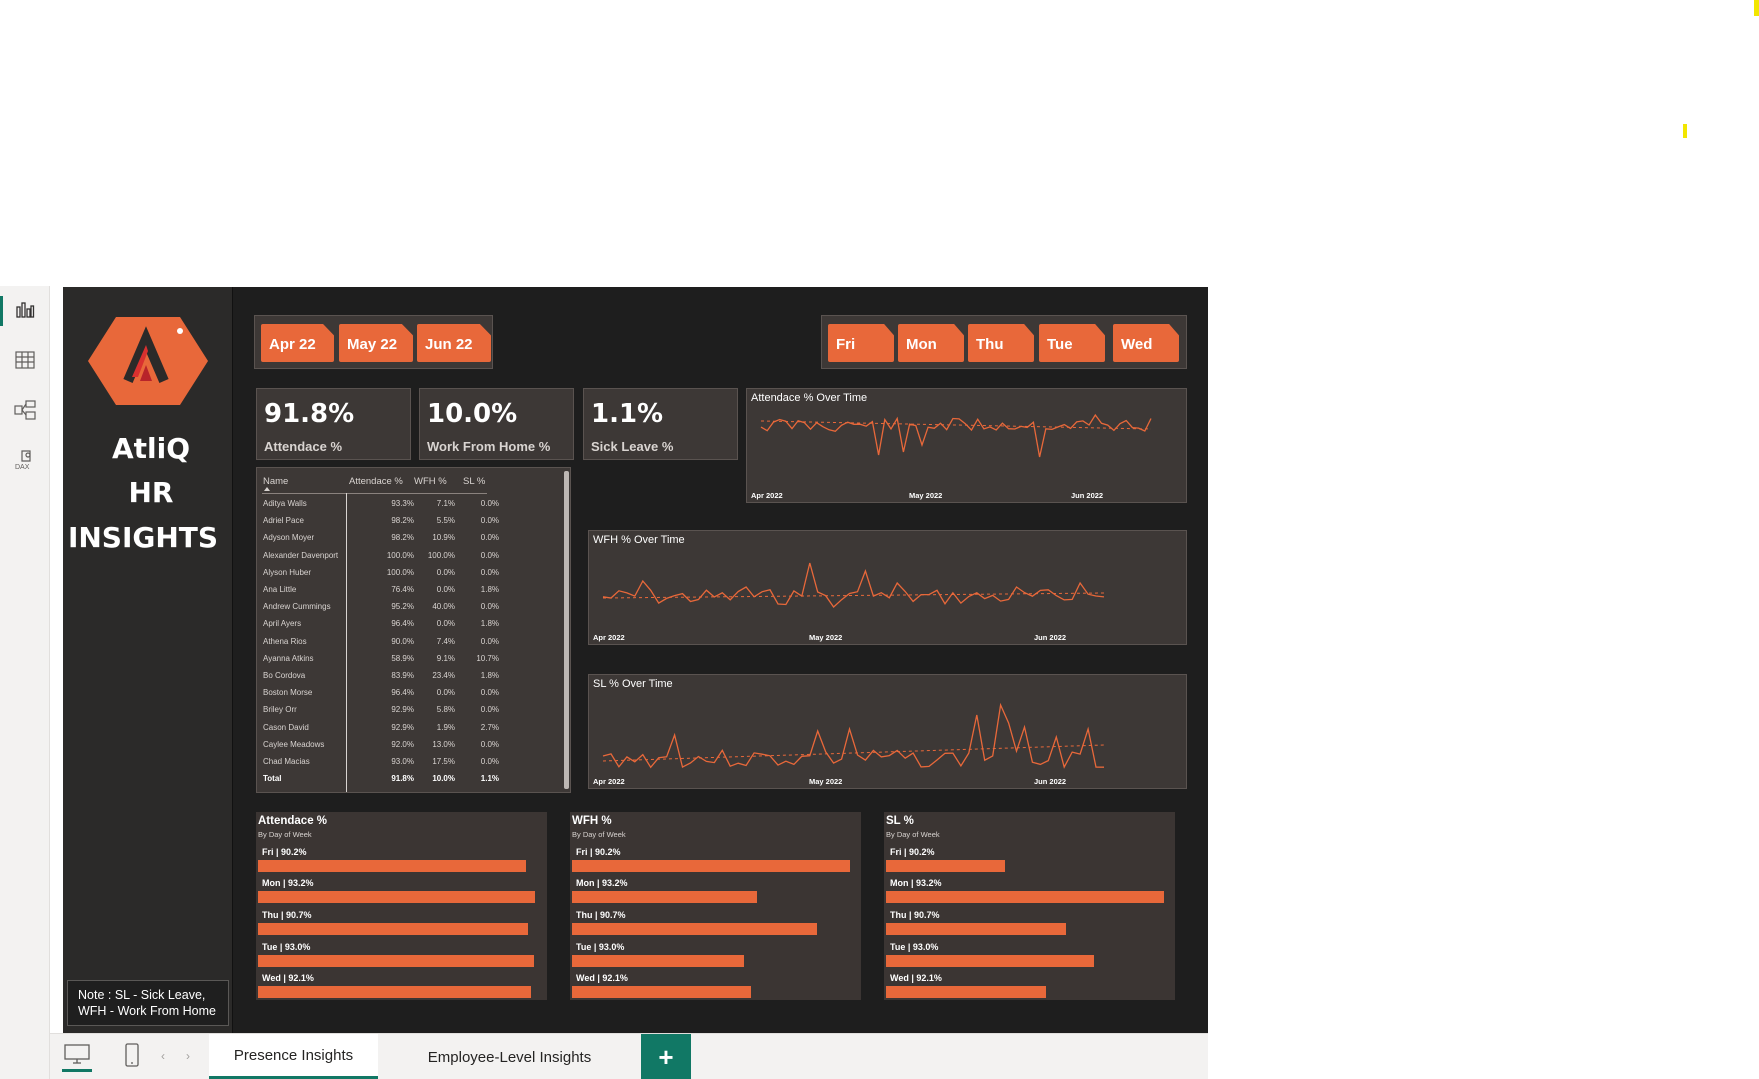 This screenshot has width=1759, height=1079. I want to click on table-cell: 93.3%, so click(402, 503).